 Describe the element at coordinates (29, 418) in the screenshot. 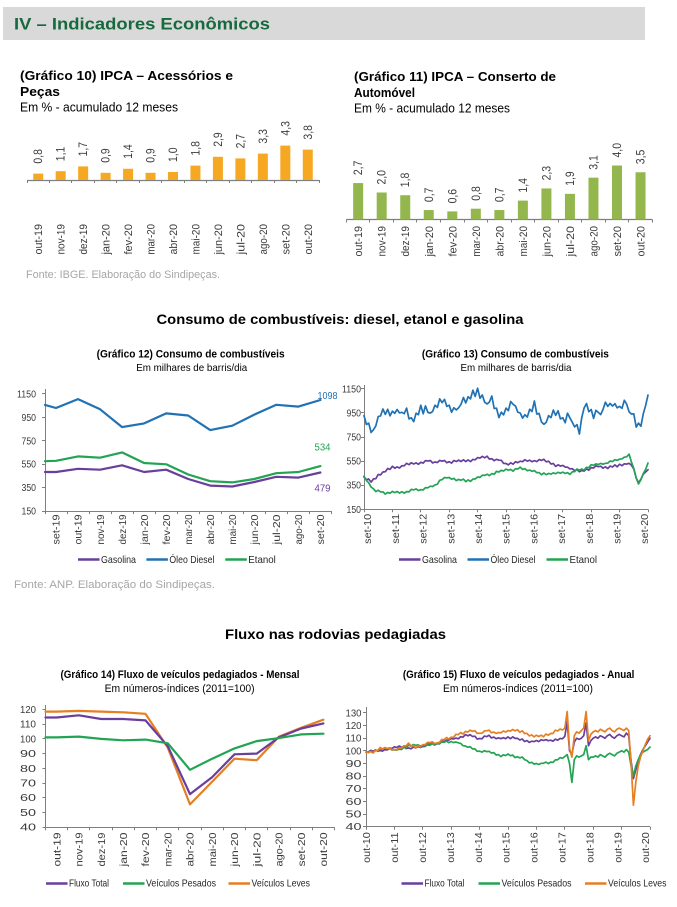

I see `svg-text: 950` at that location.